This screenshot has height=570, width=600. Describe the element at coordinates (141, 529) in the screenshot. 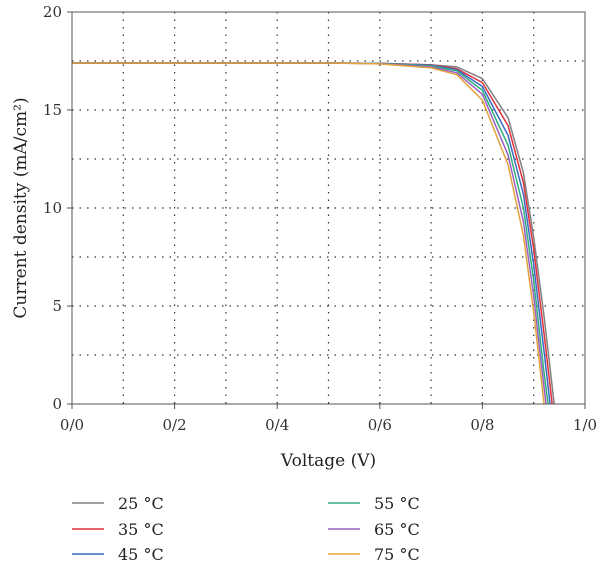

I see `legend-label: 35 °C` at that location.